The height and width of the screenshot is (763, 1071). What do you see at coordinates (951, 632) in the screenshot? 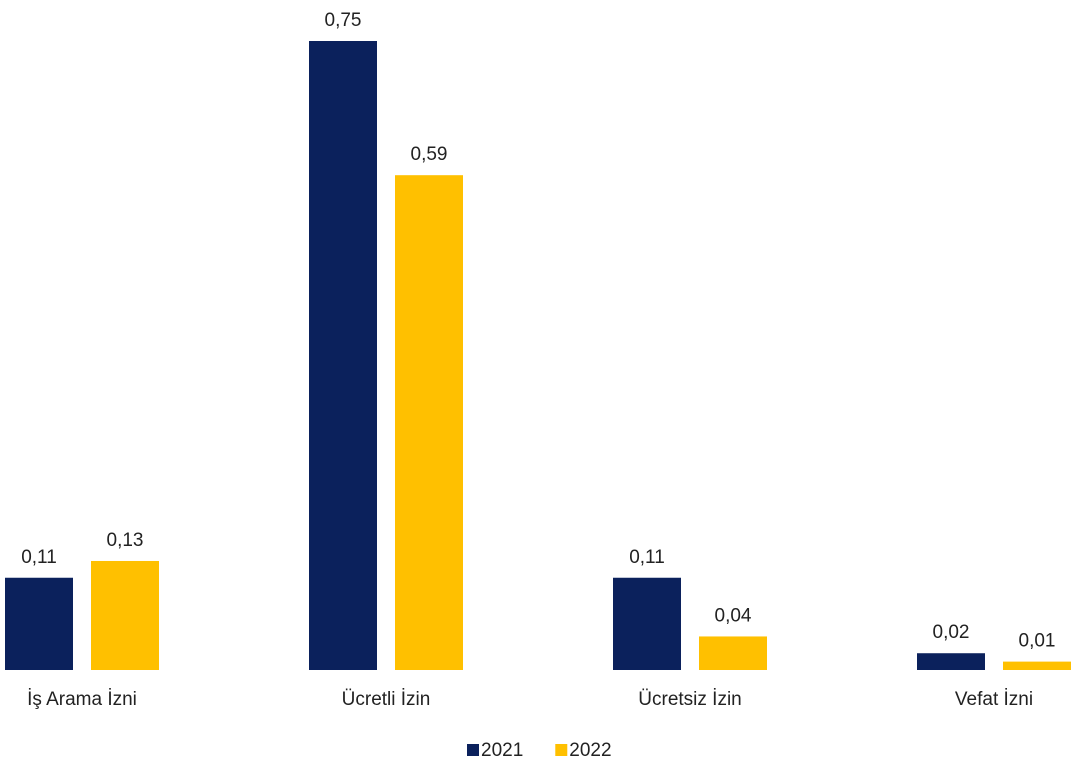
I see `value-label: 0,02` at bounding box center [951, 632].